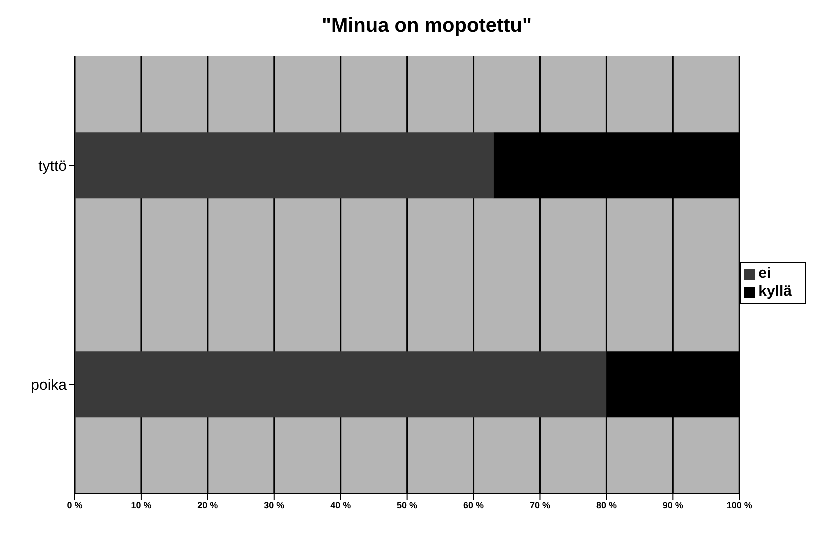 Image resolution: width=814 pixels, height=533 pixels. What do you see at coordinates (141, 505) in the screenshot?
I see `x-tick-label: 10 %` at bounding box center [141, 505].